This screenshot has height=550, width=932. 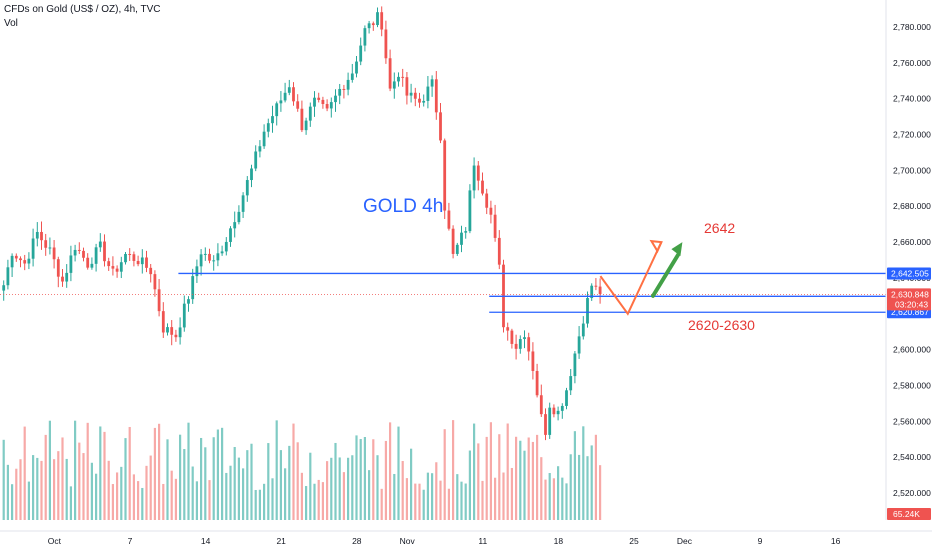 What do you see at coordinates (559, 541) in the screenshot?
I see `time-tick-label: 18` at bounding box center [559, 541].